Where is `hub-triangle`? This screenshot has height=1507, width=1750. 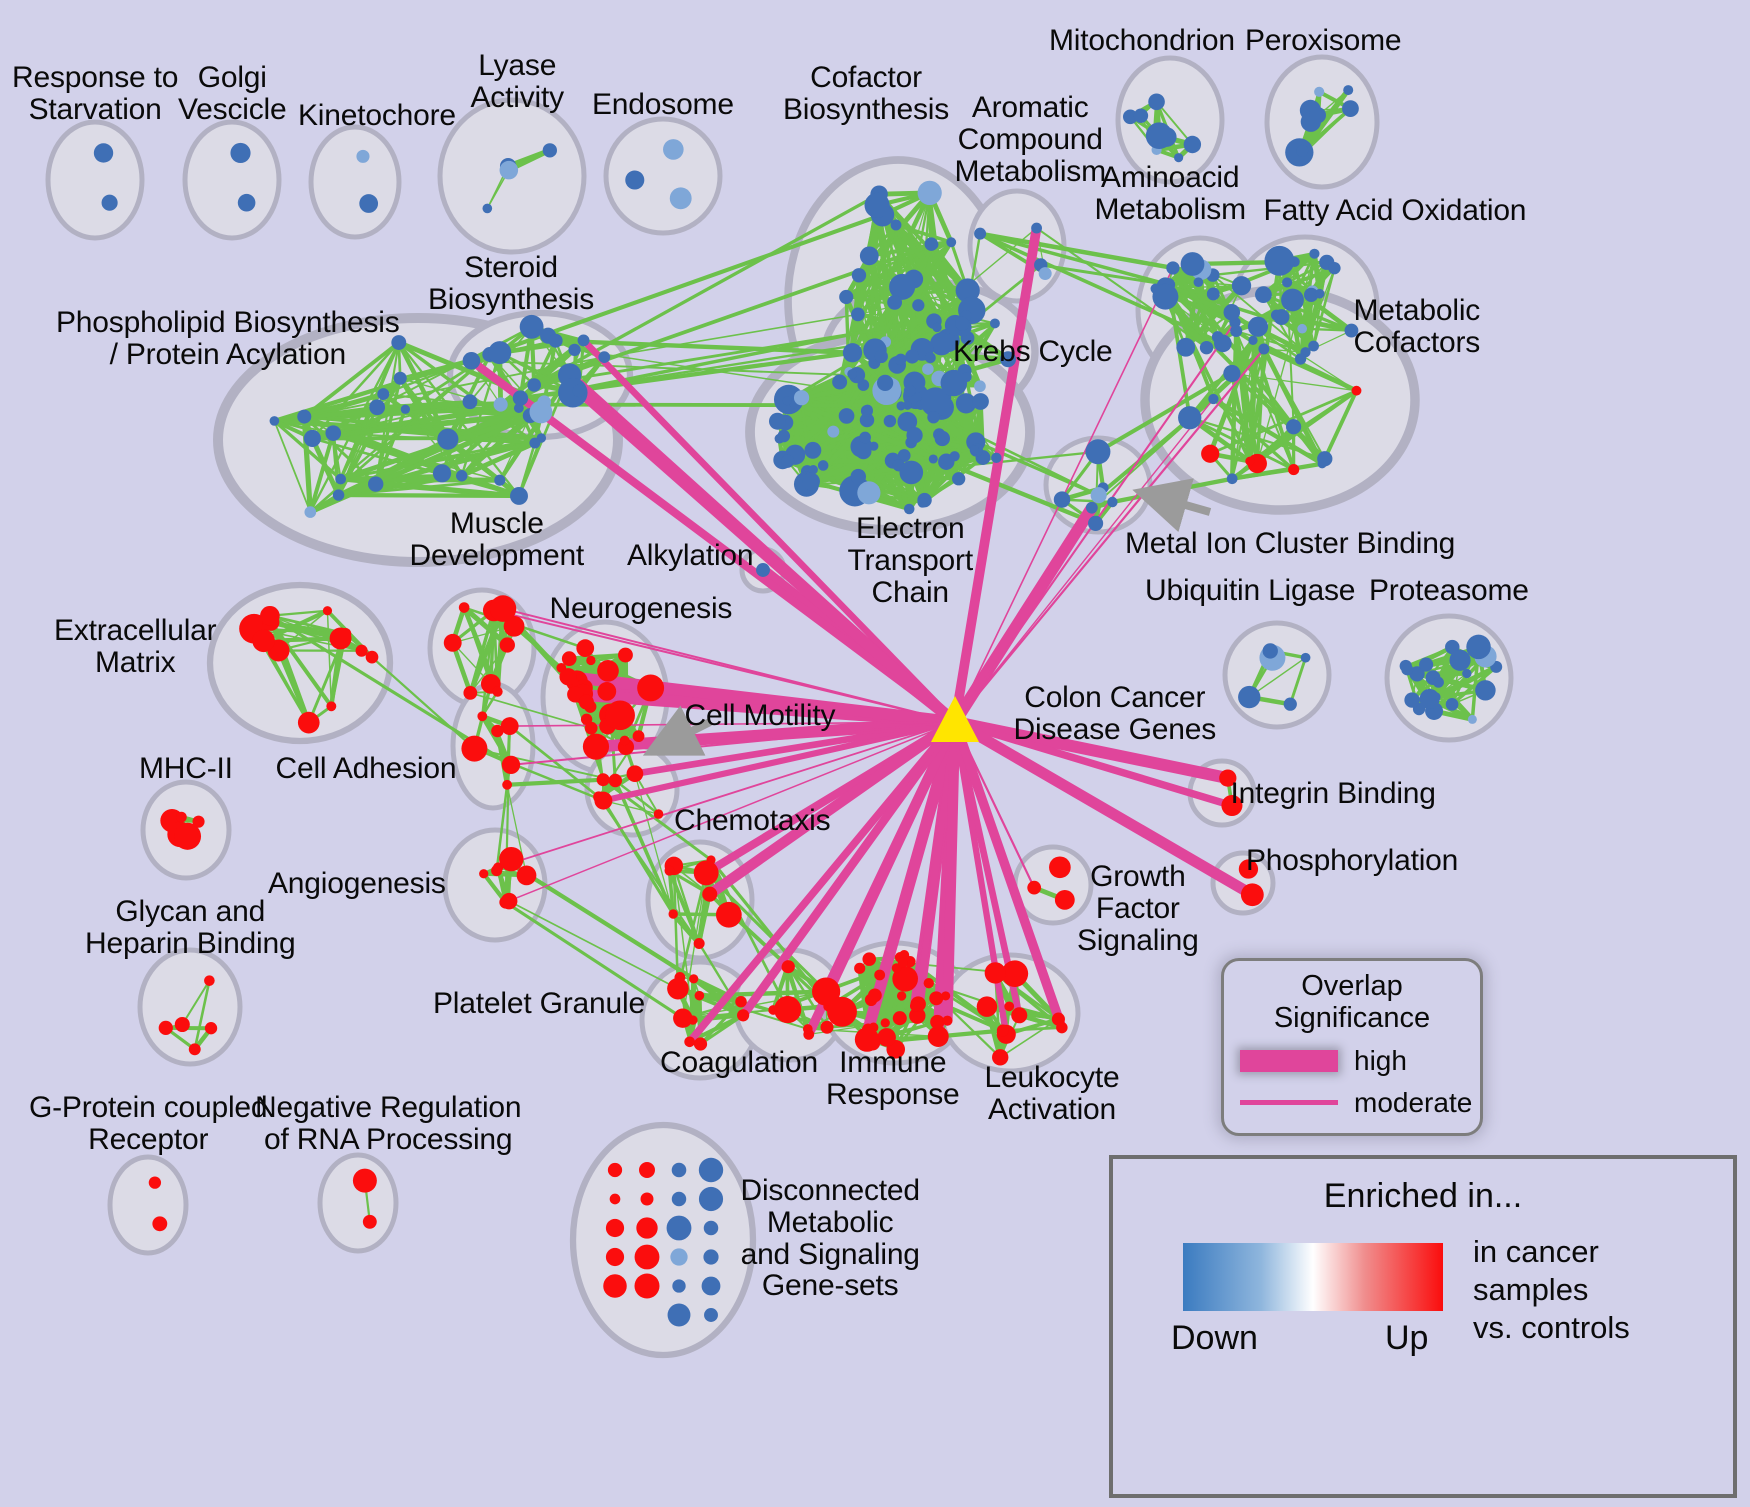 hub-triangle is located at coordinates (955, 719).